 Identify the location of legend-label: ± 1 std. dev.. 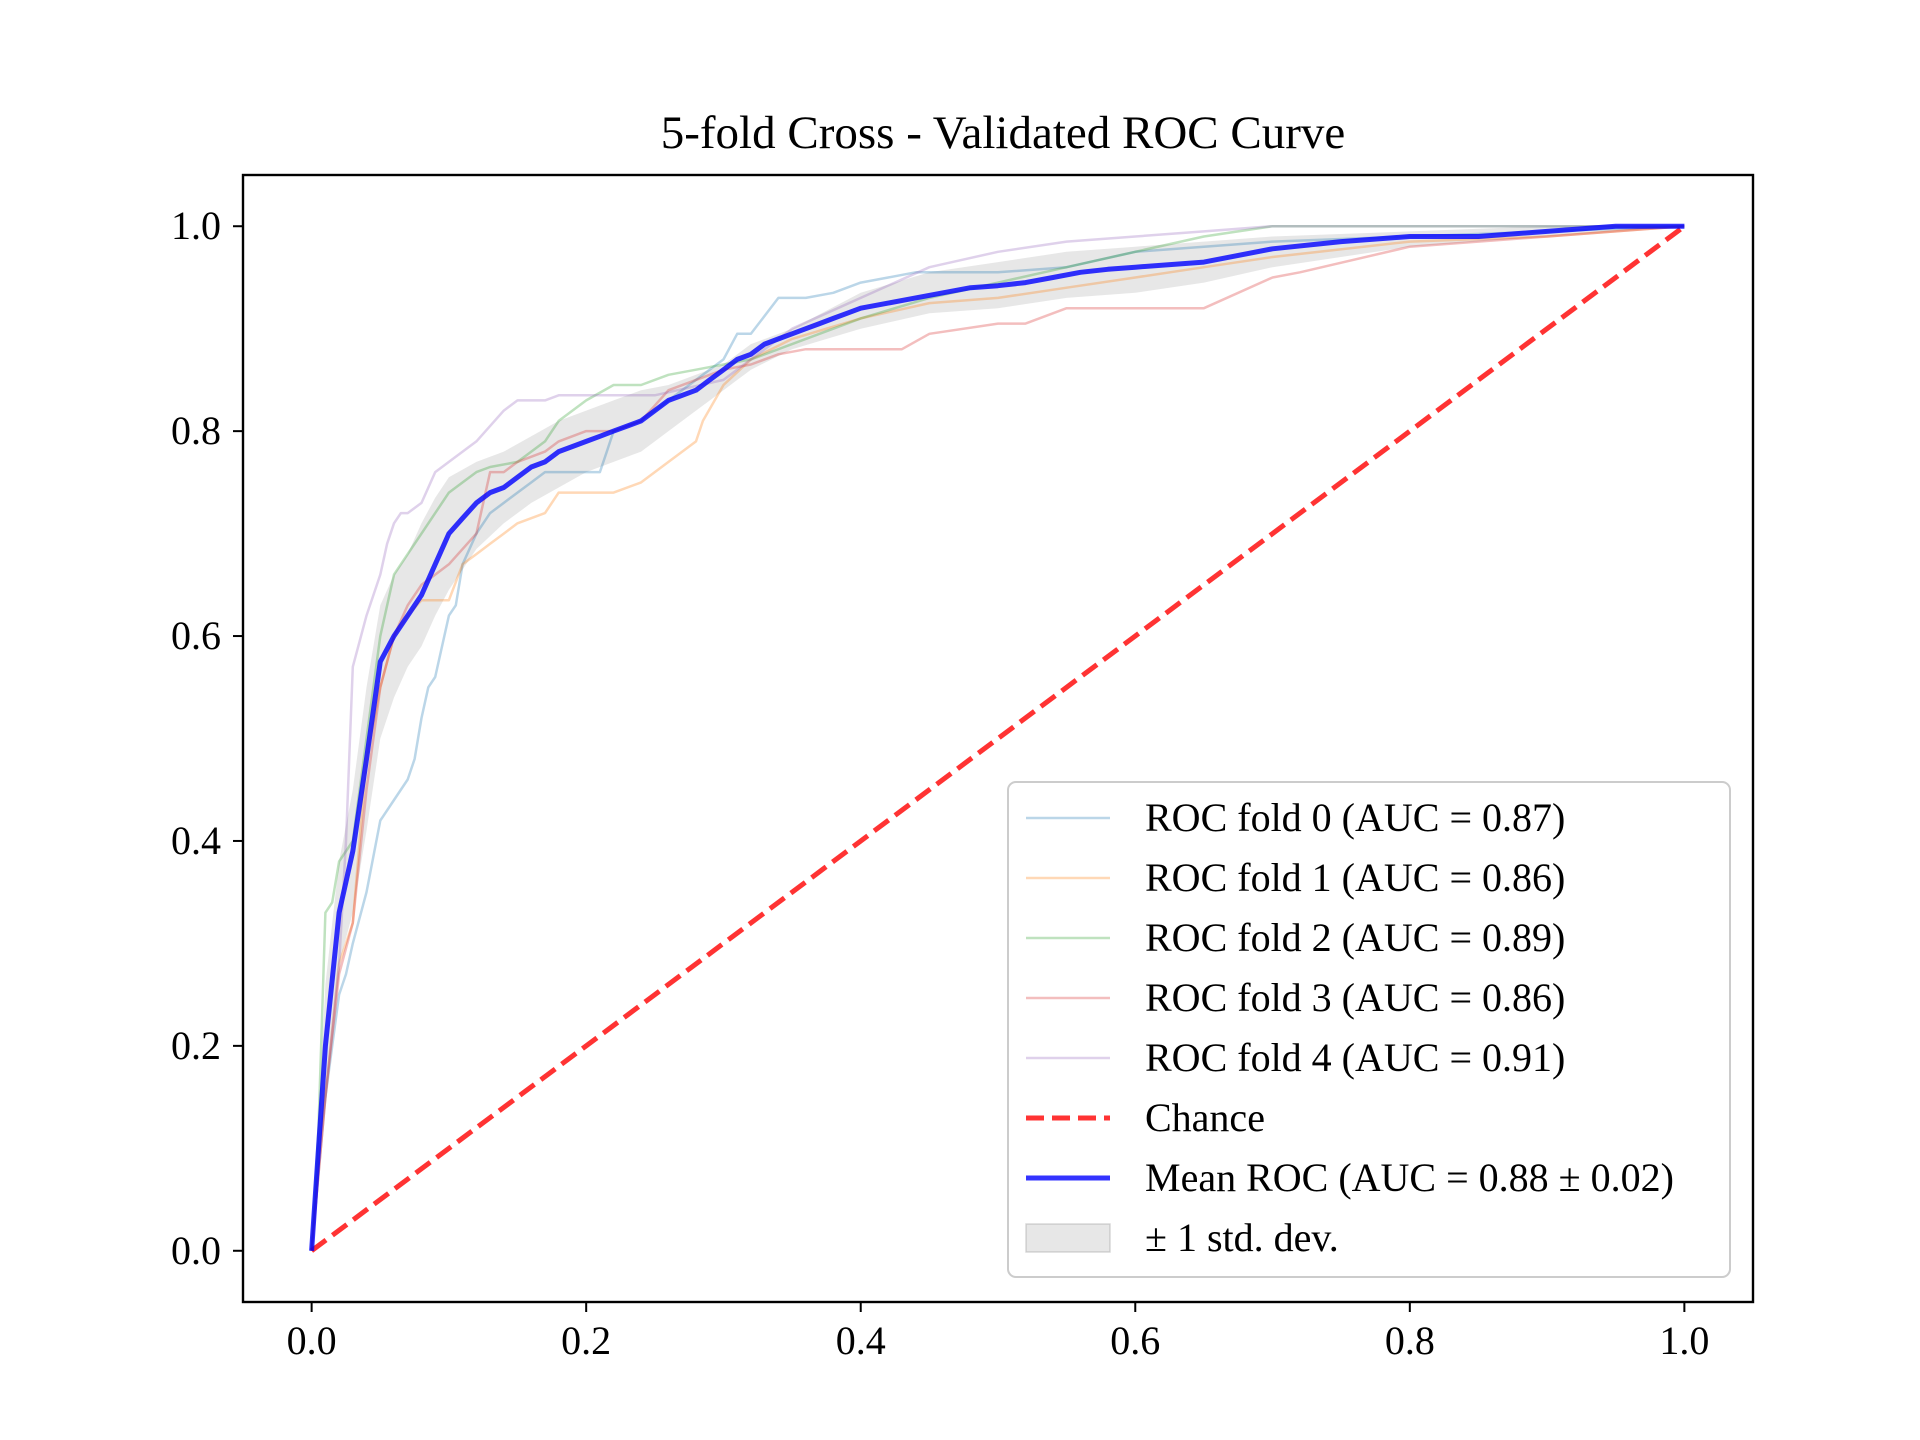
(1242, 1237).